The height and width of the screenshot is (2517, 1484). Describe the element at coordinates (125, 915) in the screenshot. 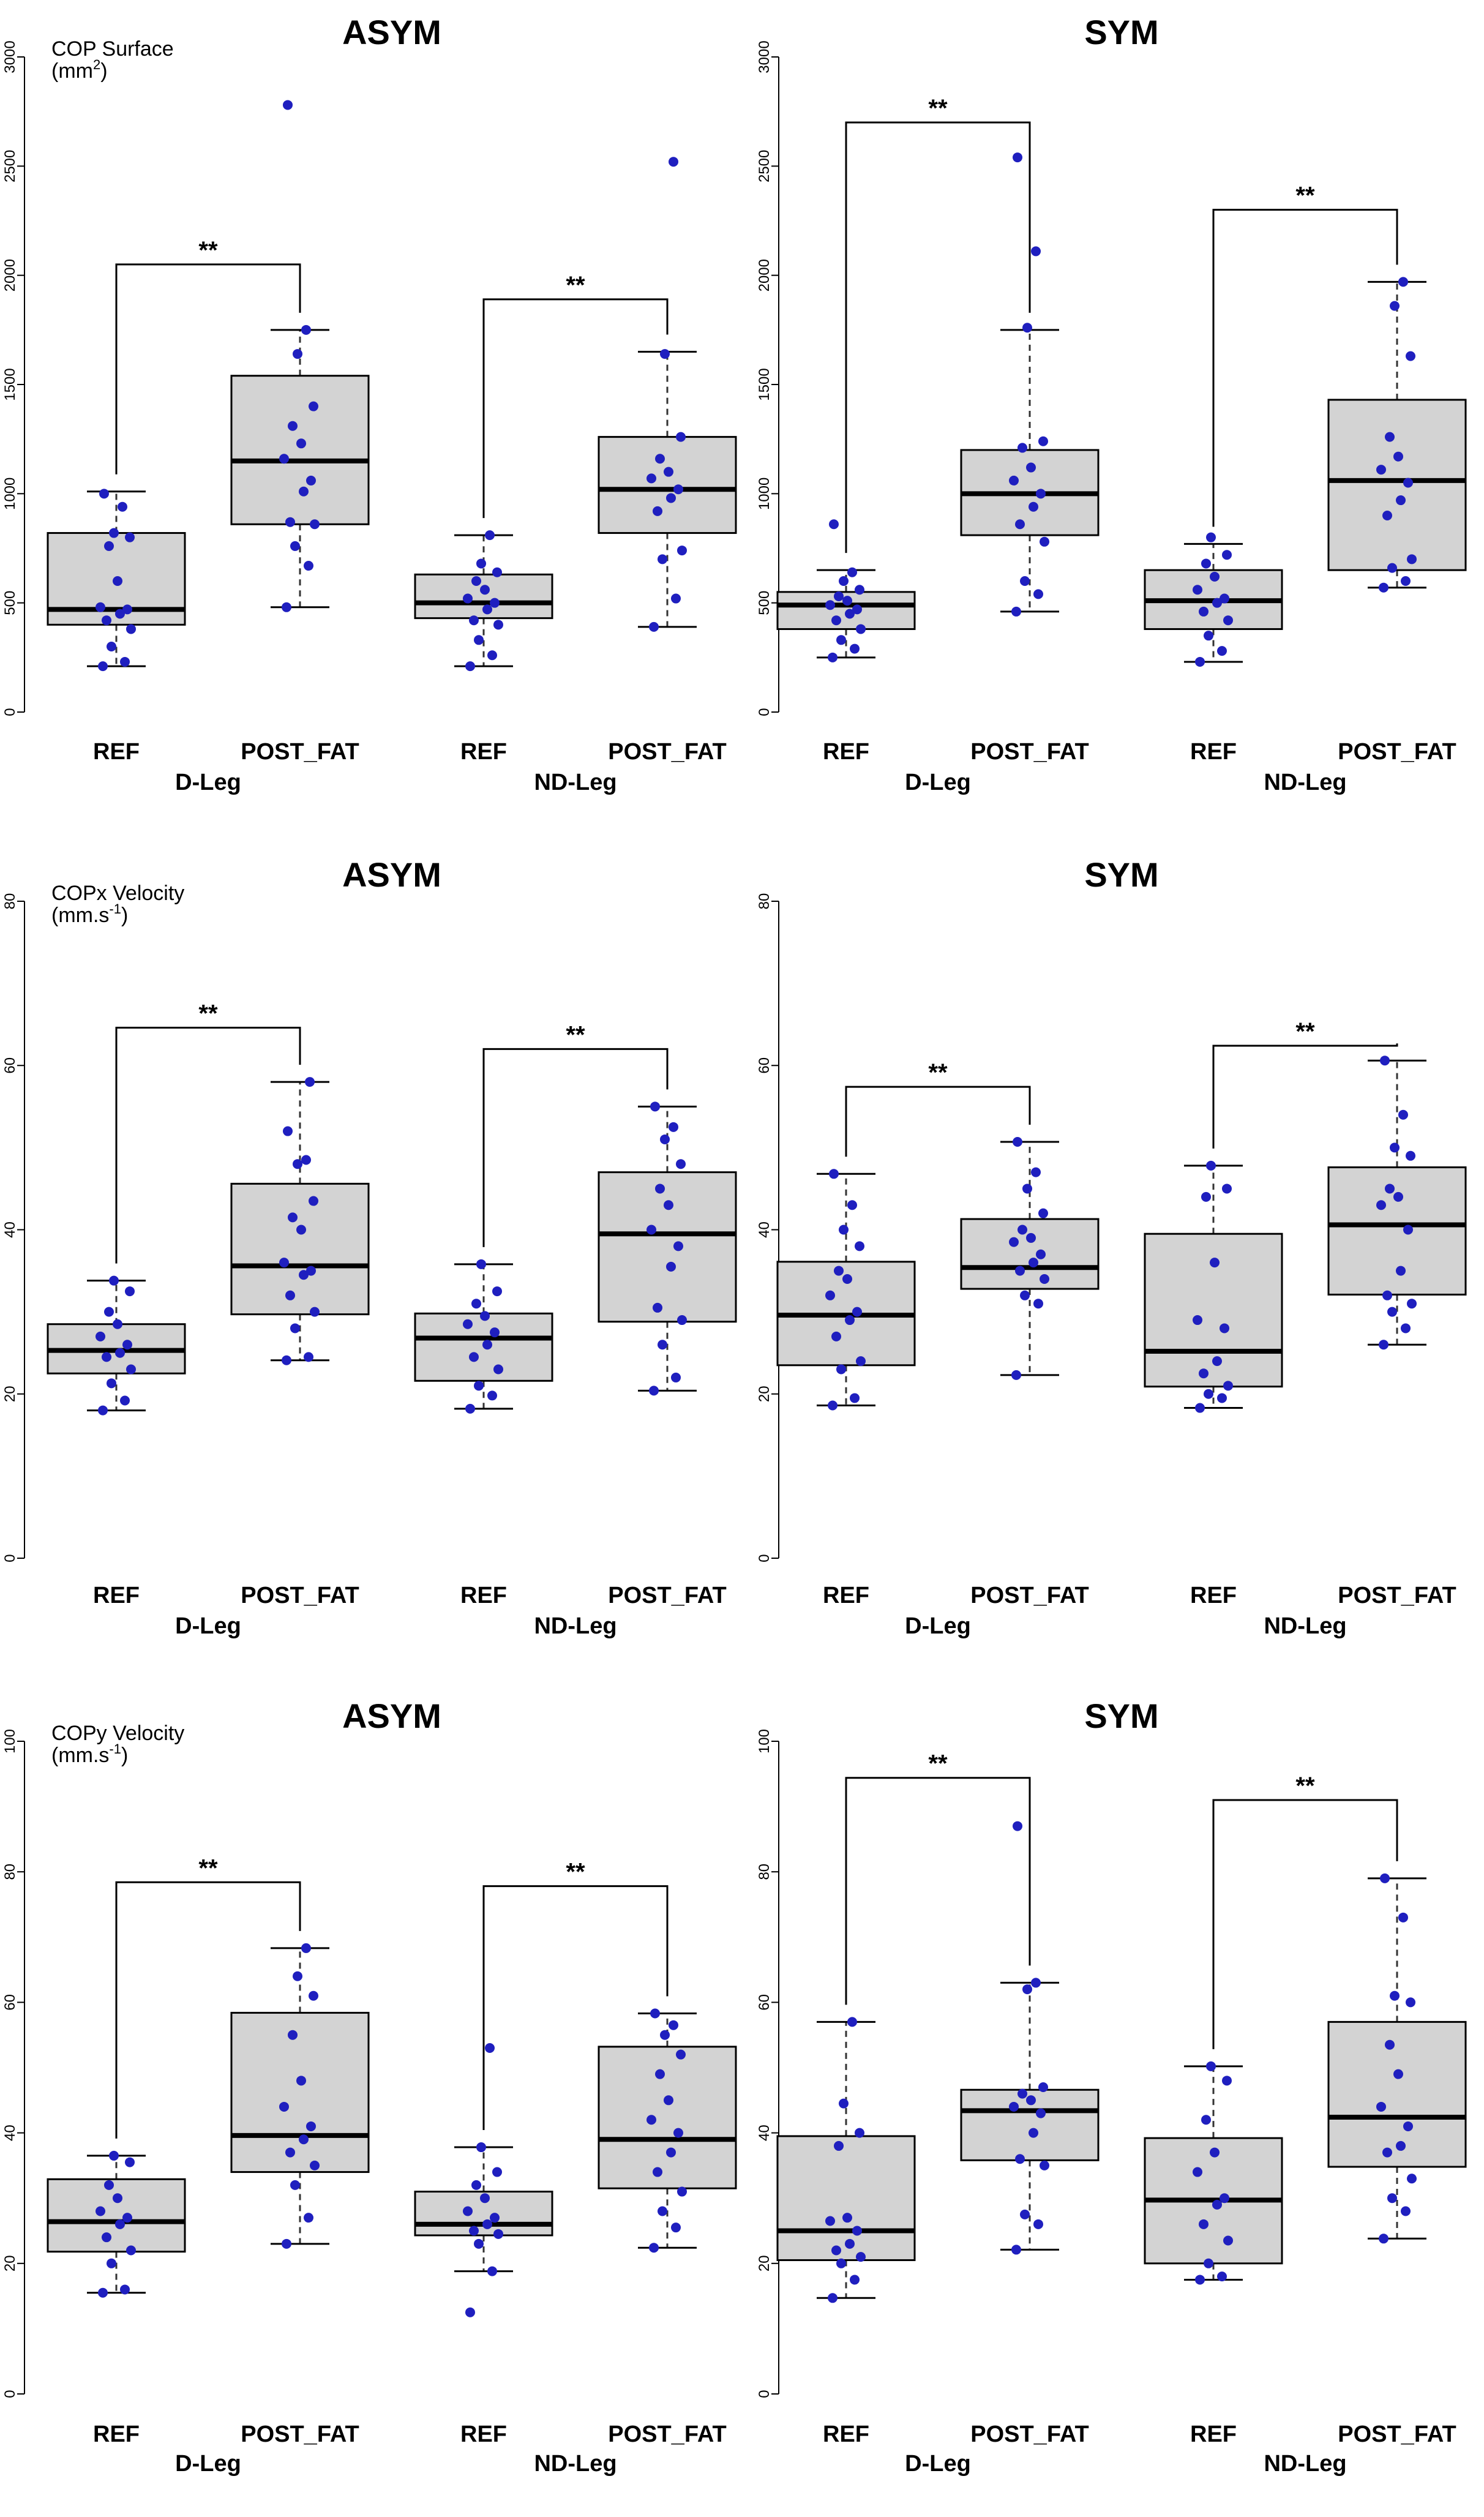

I see `y-unit-end: )` at that location.